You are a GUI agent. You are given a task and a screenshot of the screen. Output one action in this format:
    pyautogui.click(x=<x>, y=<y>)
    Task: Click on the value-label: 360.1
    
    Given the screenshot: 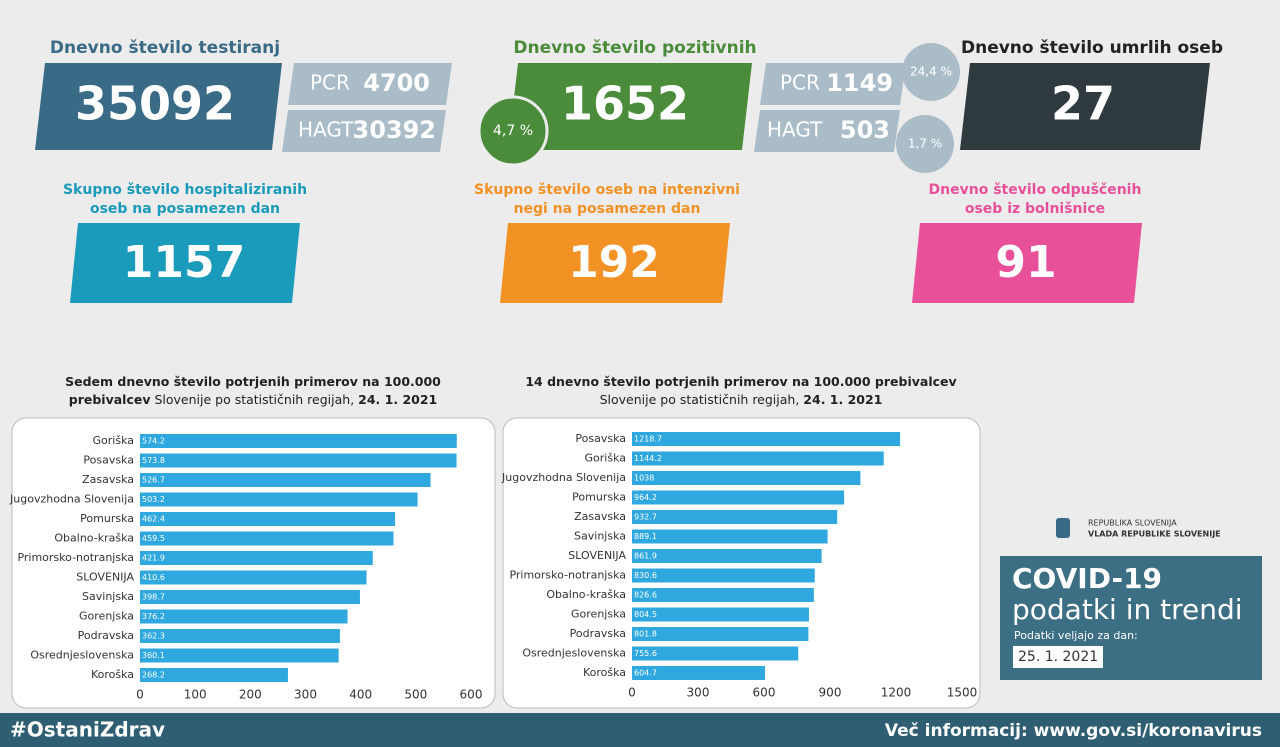 What is the action you would take?
    pyautogui.click(x=153, y=655)
    